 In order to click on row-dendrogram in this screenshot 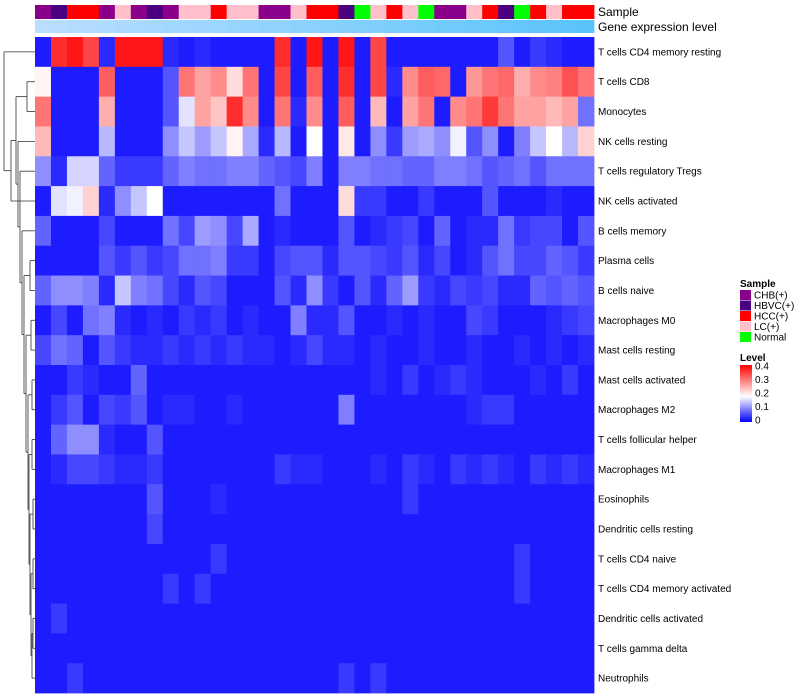, I will do `click(19, 365)`.